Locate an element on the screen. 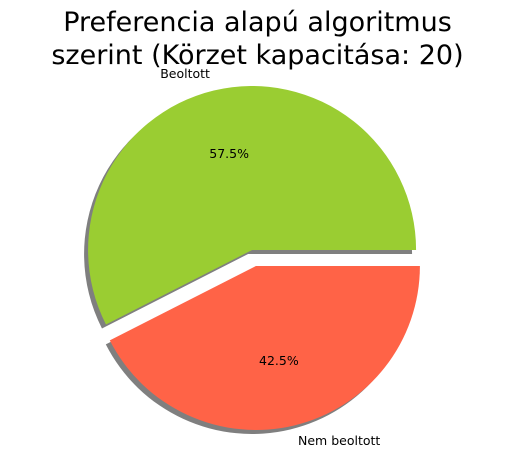 The image size is (515, 457). slice-percent-nem-beoltott: 42.5% is located at coordinates (279, 360).